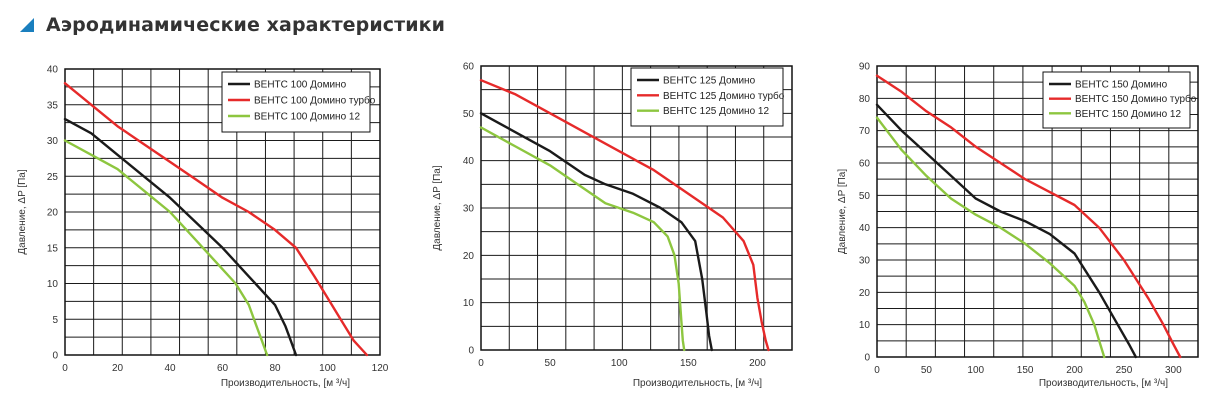 The image size is (1222, 411). What do you see at coordinates (315, 101) in the screenshot?
I see `legend-label: ВЕНТС 100 Домино турбо` at bounding box center [315, 101].